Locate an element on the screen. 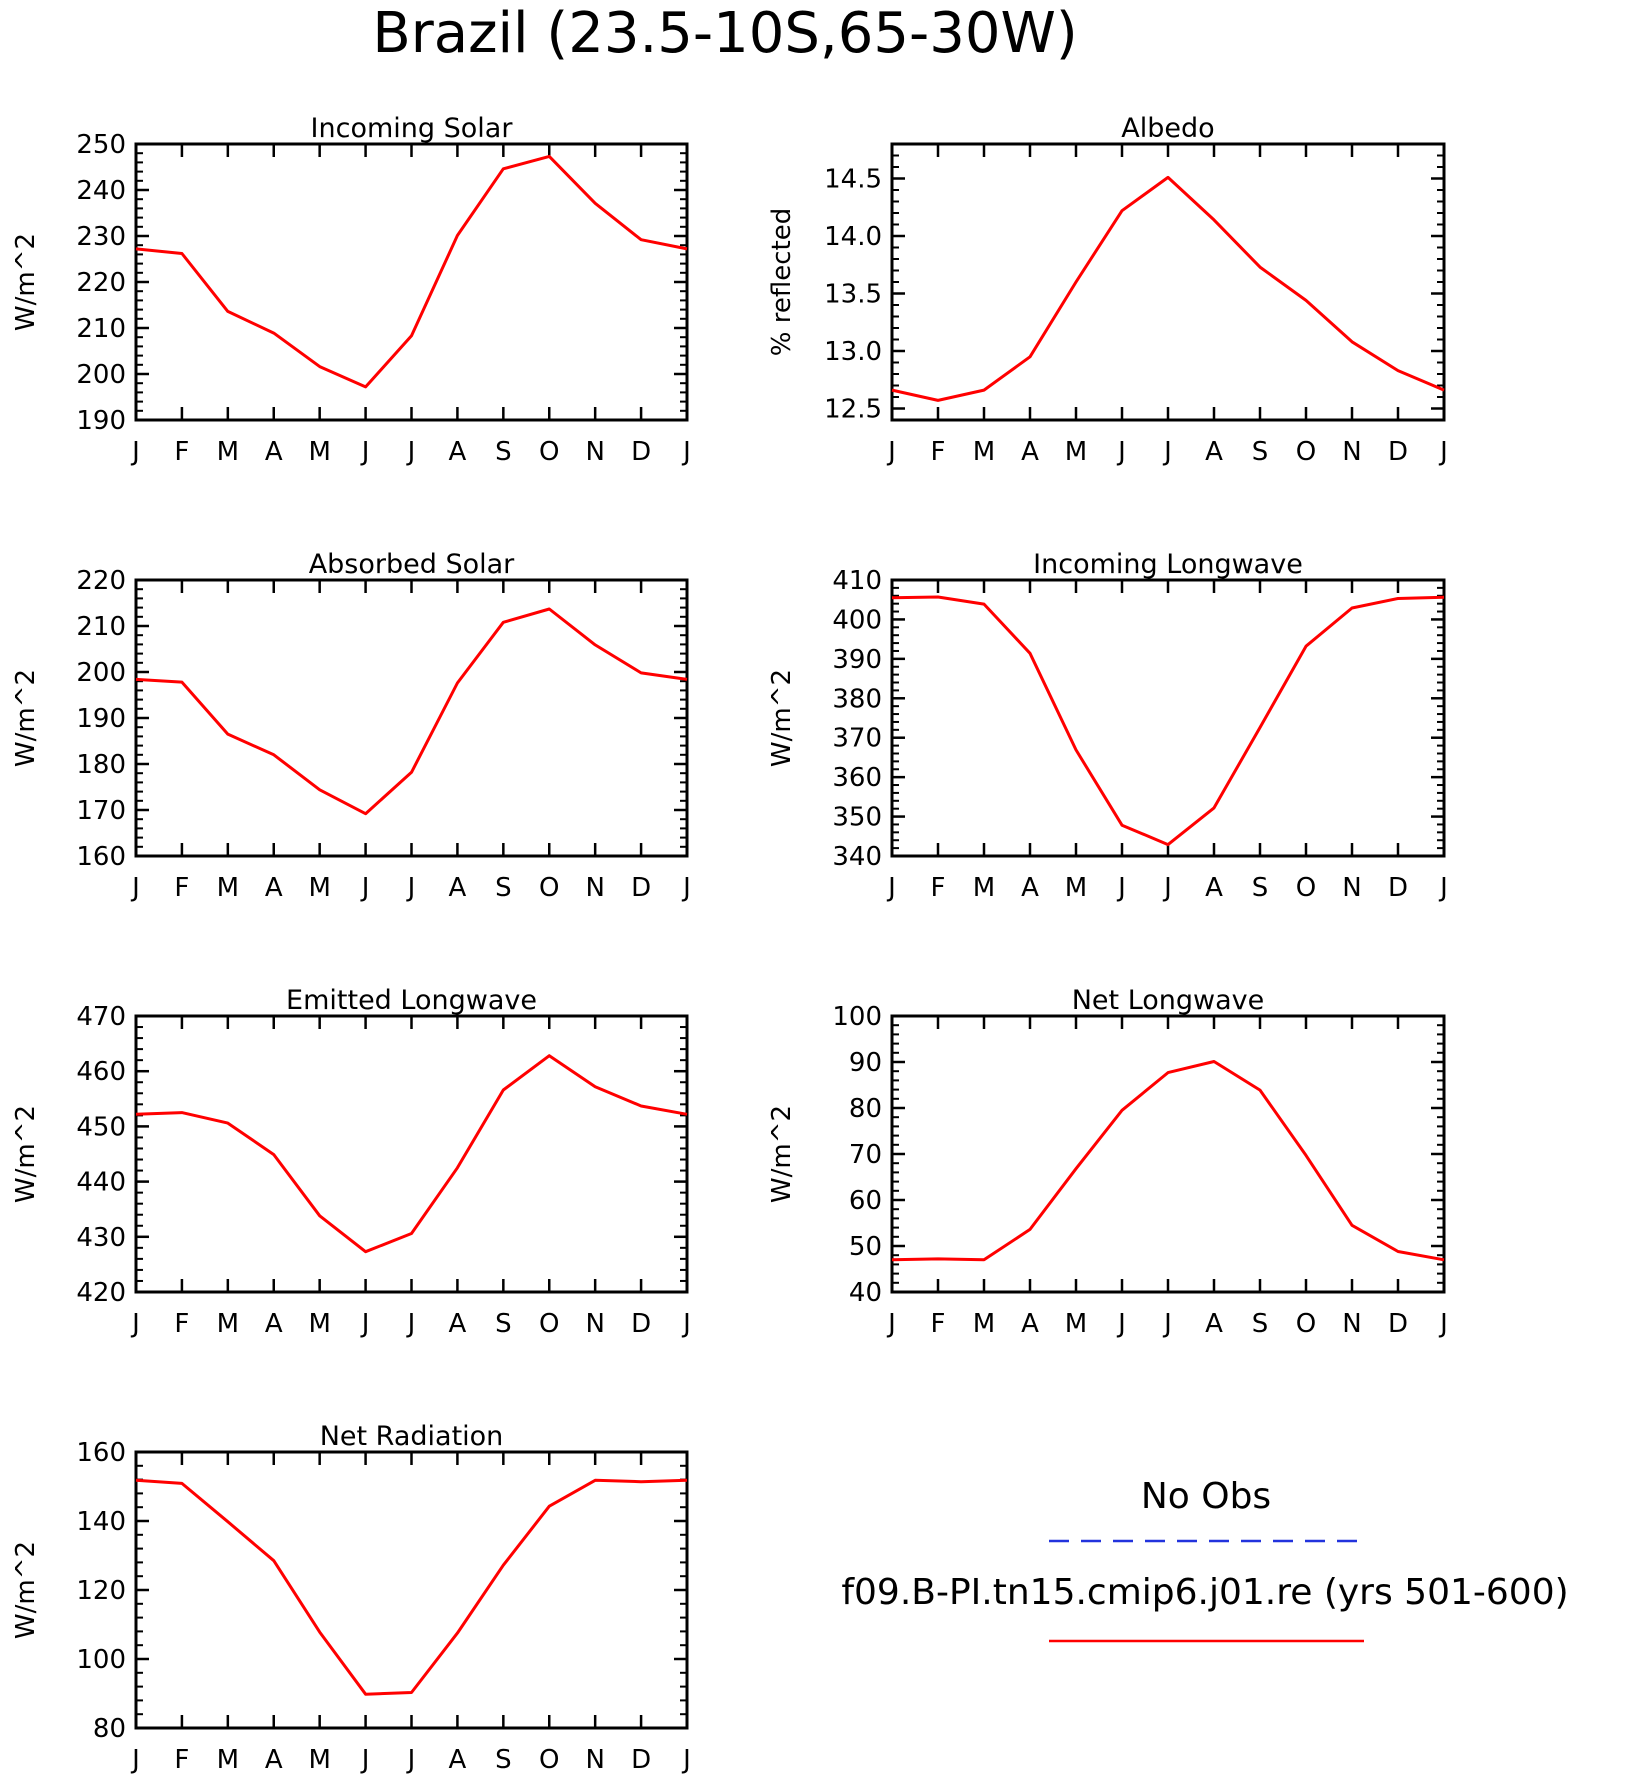  y-tick-label: 470 is located at coordinates (101, 1017).